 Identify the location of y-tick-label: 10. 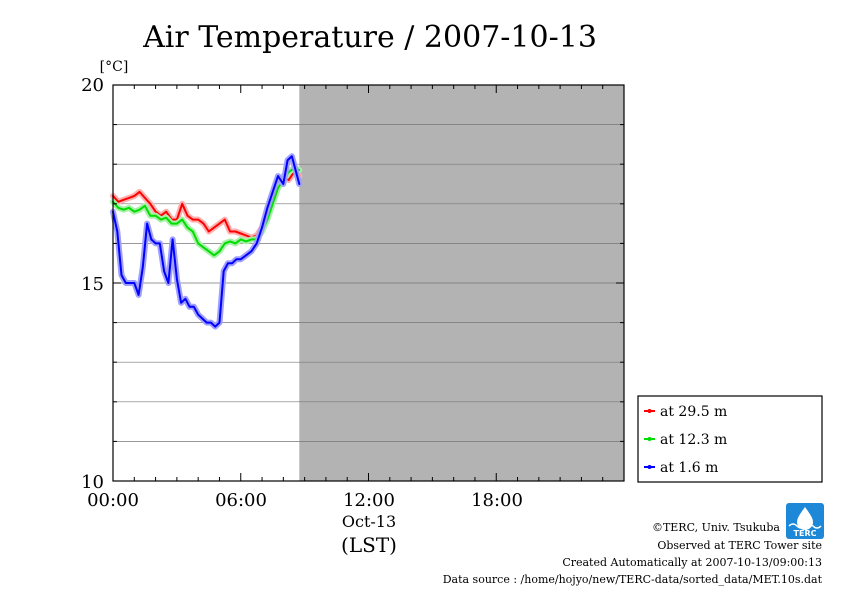
(92, 482).